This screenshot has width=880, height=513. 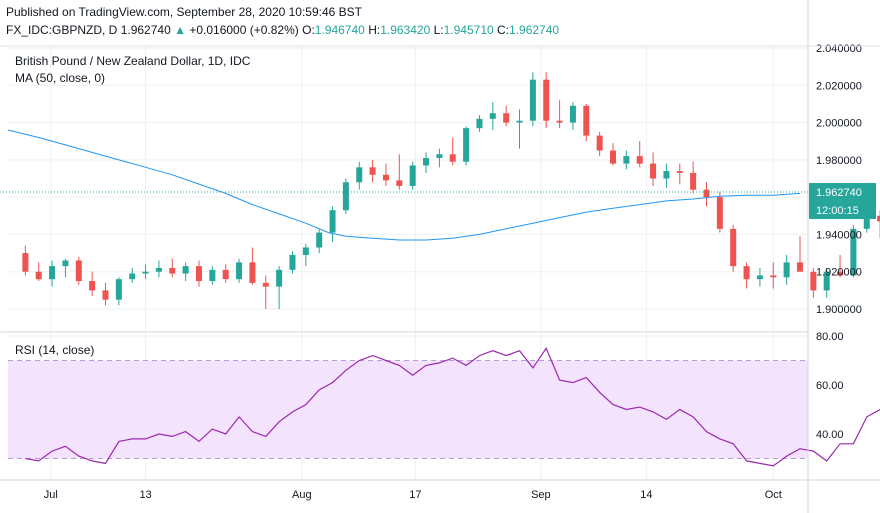 What do you see at coordinates (405, 30) in the screenshot?
I see `high-value: 1.963420` at bounding box center [405, 30].